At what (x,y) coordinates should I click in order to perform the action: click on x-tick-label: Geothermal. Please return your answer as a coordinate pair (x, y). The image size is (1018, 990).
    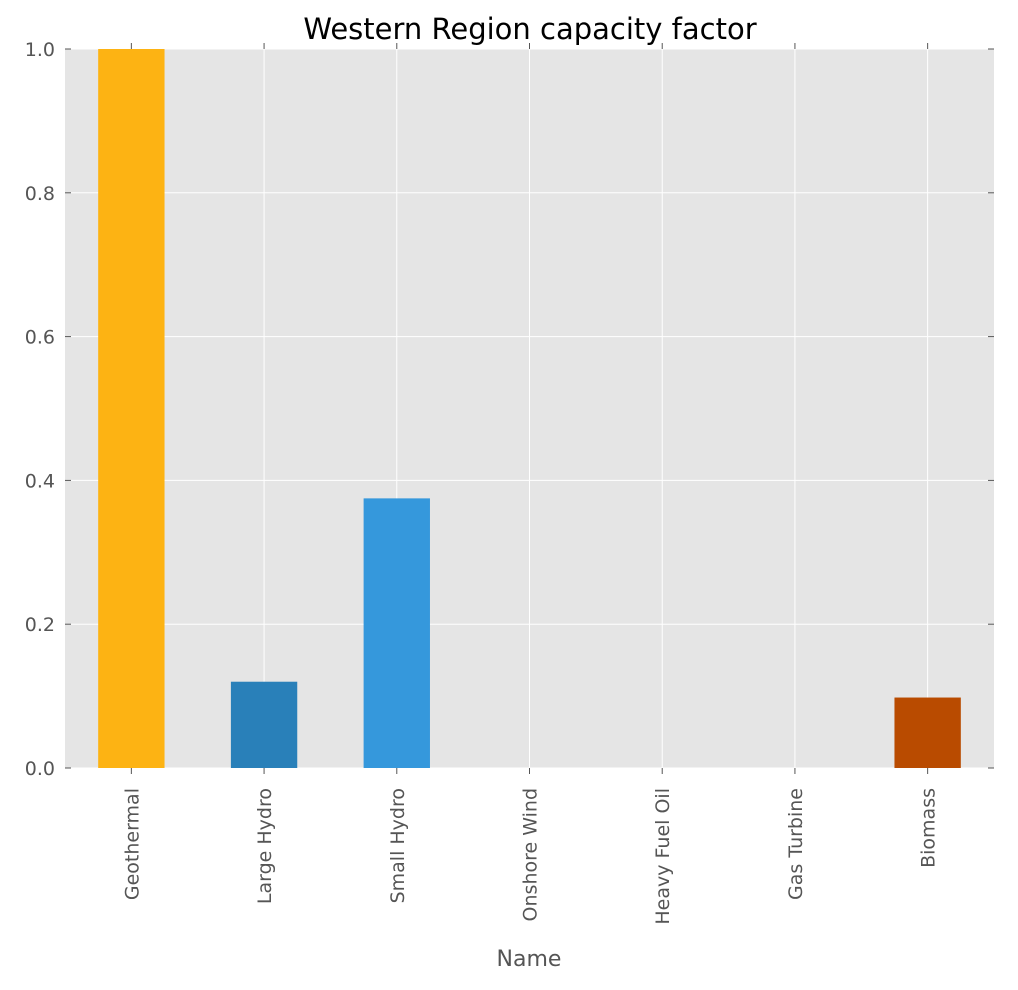
    Looking at the image, I should click on (132, 844).